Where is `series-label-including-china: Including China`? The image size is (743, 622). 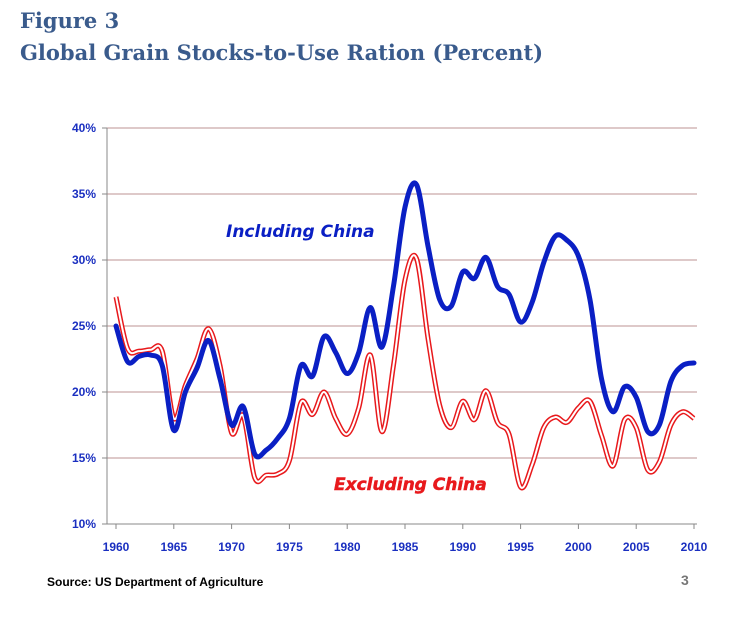
series-label-including-china: Including China is located at coordinates (300, 232).